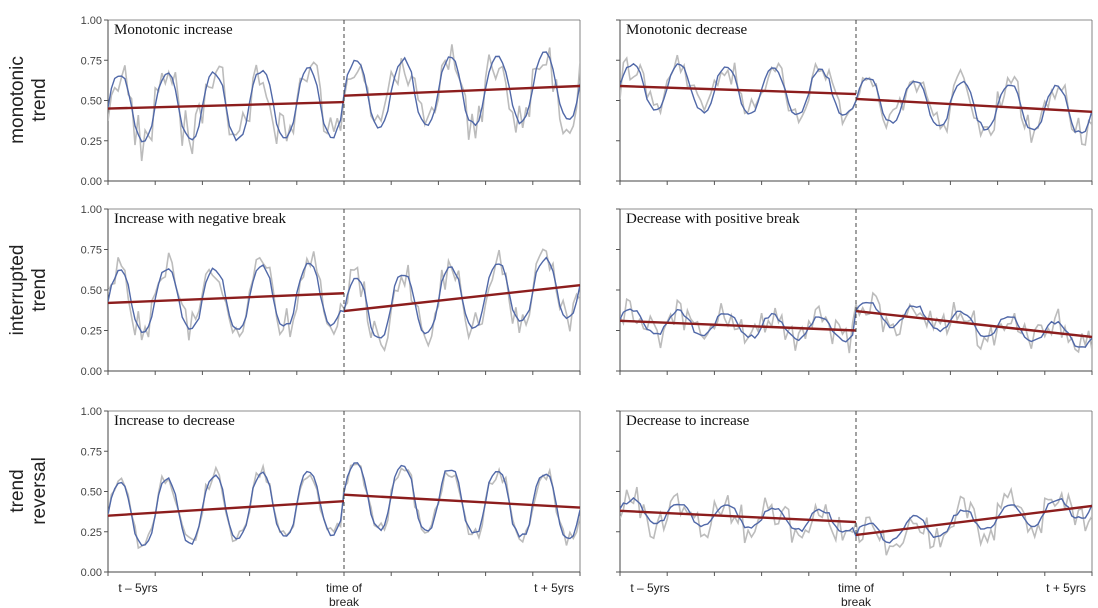 The width and height of the screenshot is (1098, 608). What do you see at coordinates (17, 100) in the screenshot?
I see `row-label-line: monotonic` at bounding box center [17, 100].